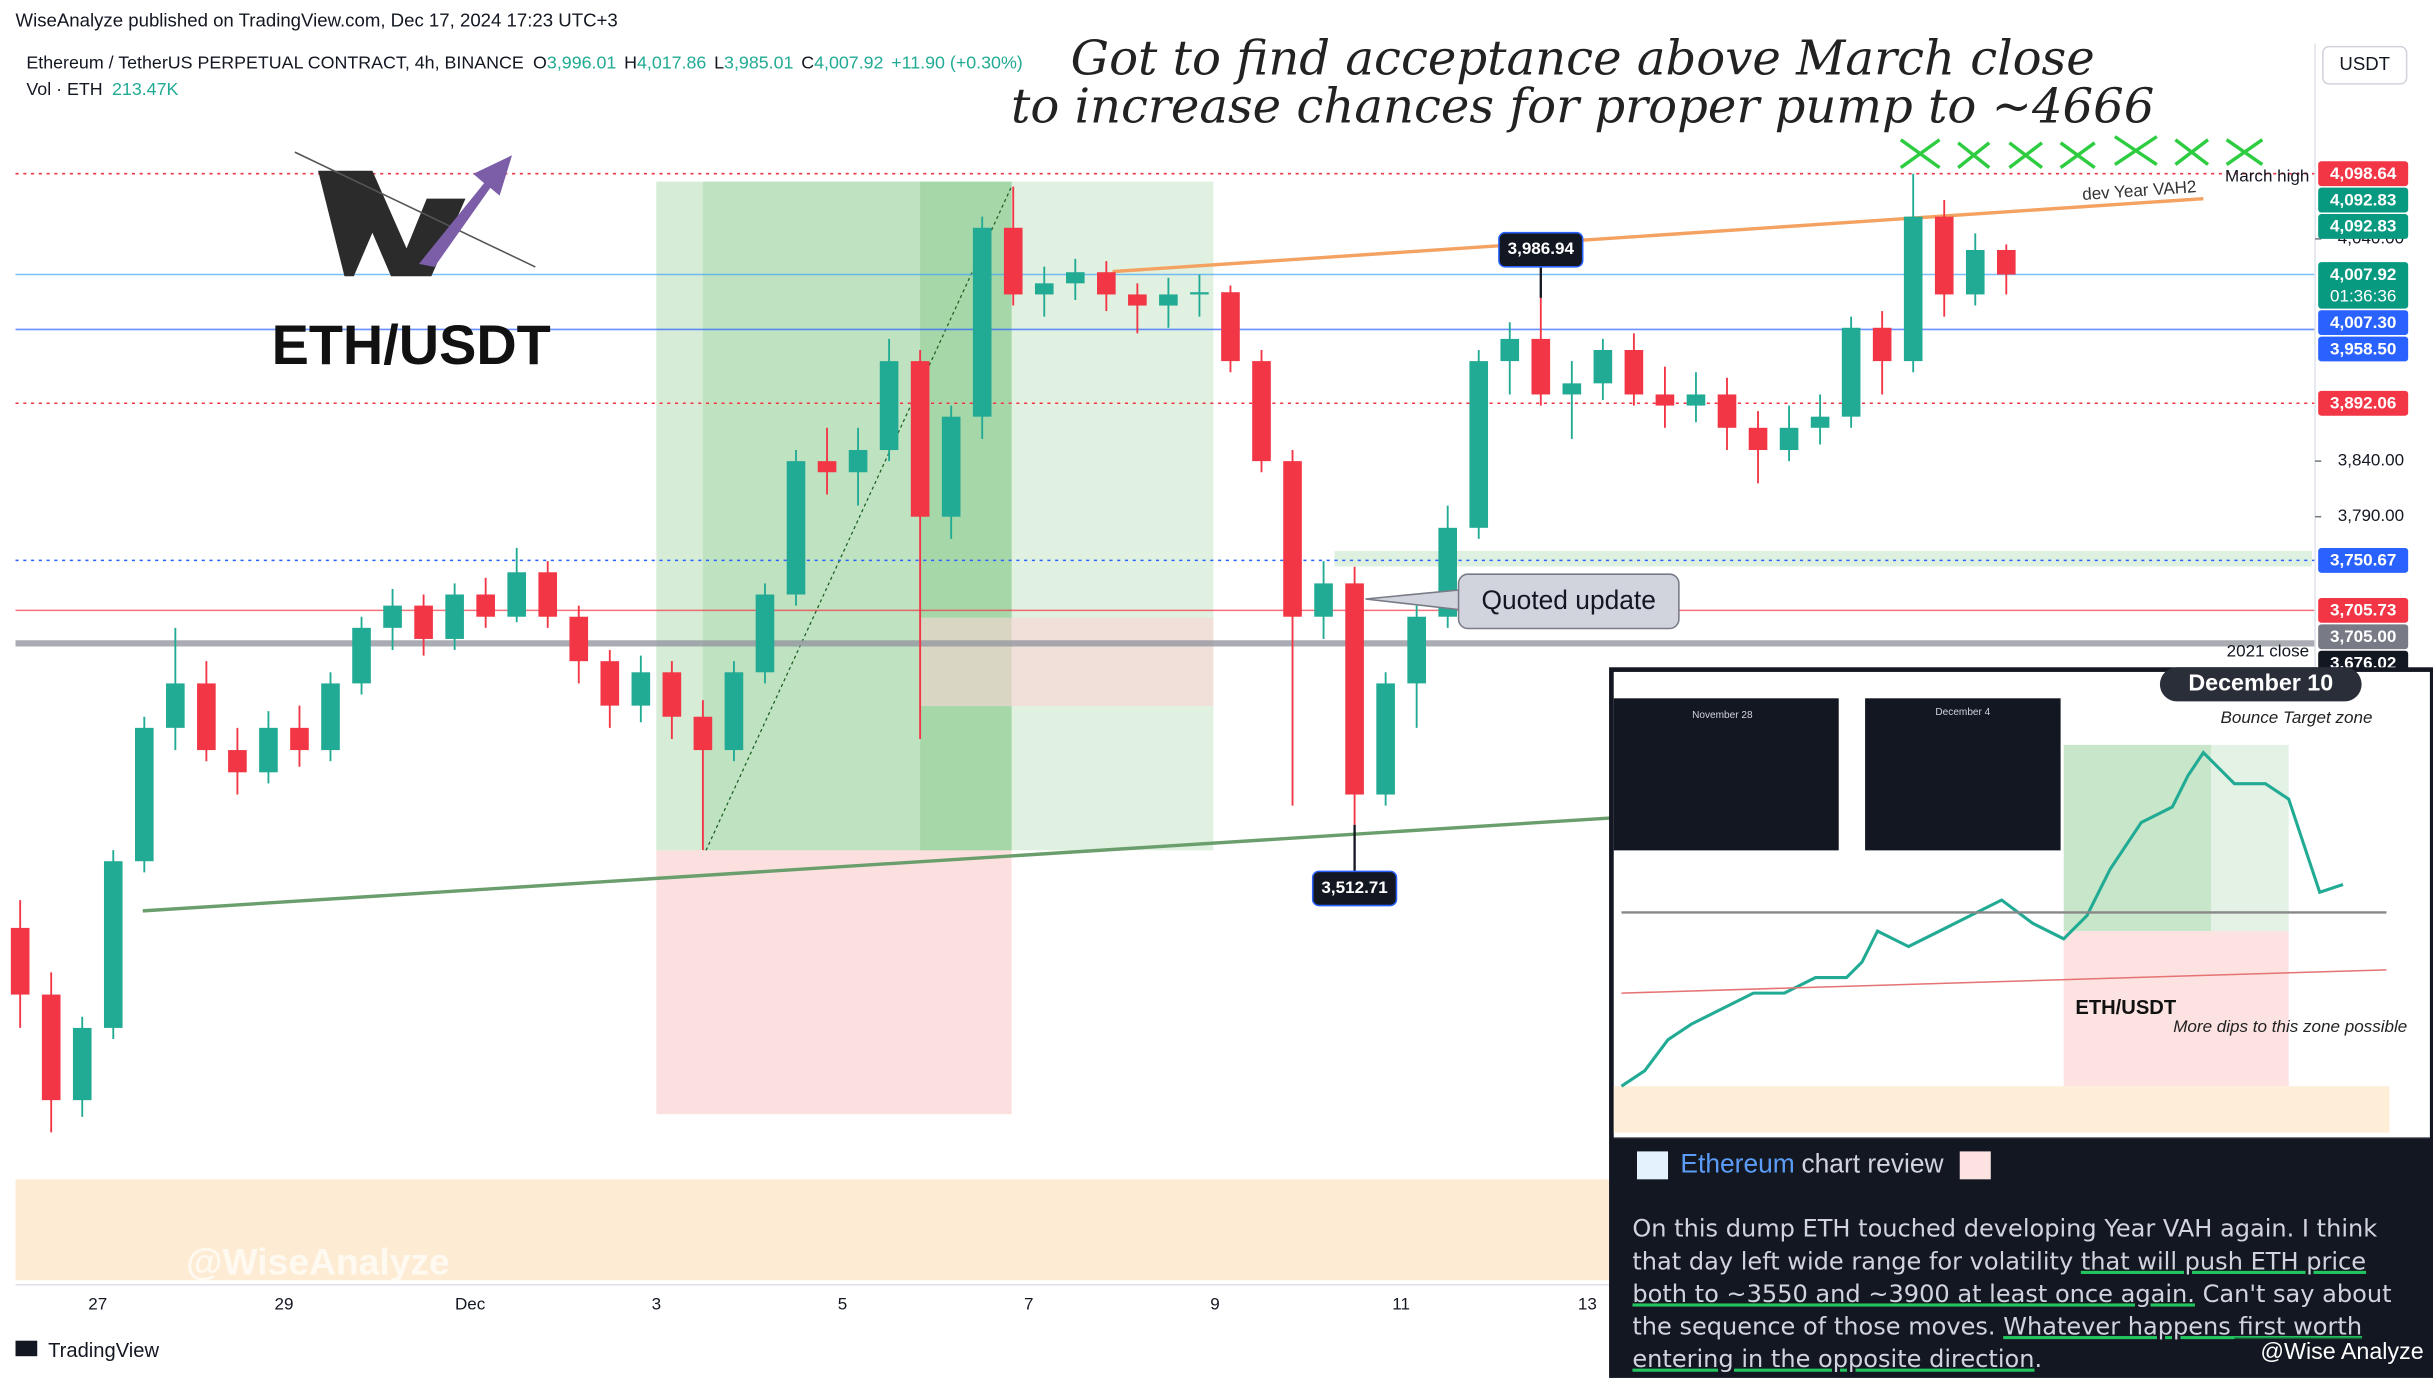 The image size is (2433, 1378). Describe the element at coordinates (2363, 296) in the screenshot. I see `countdown: 01:36:36` at that location.